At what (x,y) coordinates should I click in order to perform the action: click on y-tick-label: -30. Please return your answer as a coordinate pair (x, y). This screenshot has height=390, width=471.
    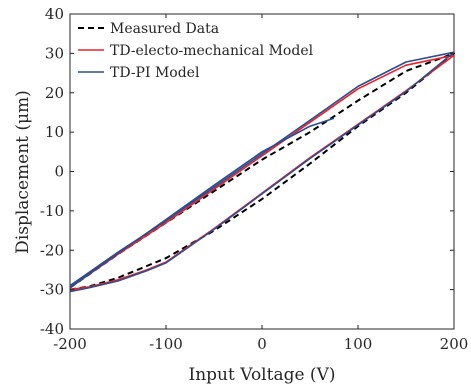
    Looking at the image, I should click on (52, 290).